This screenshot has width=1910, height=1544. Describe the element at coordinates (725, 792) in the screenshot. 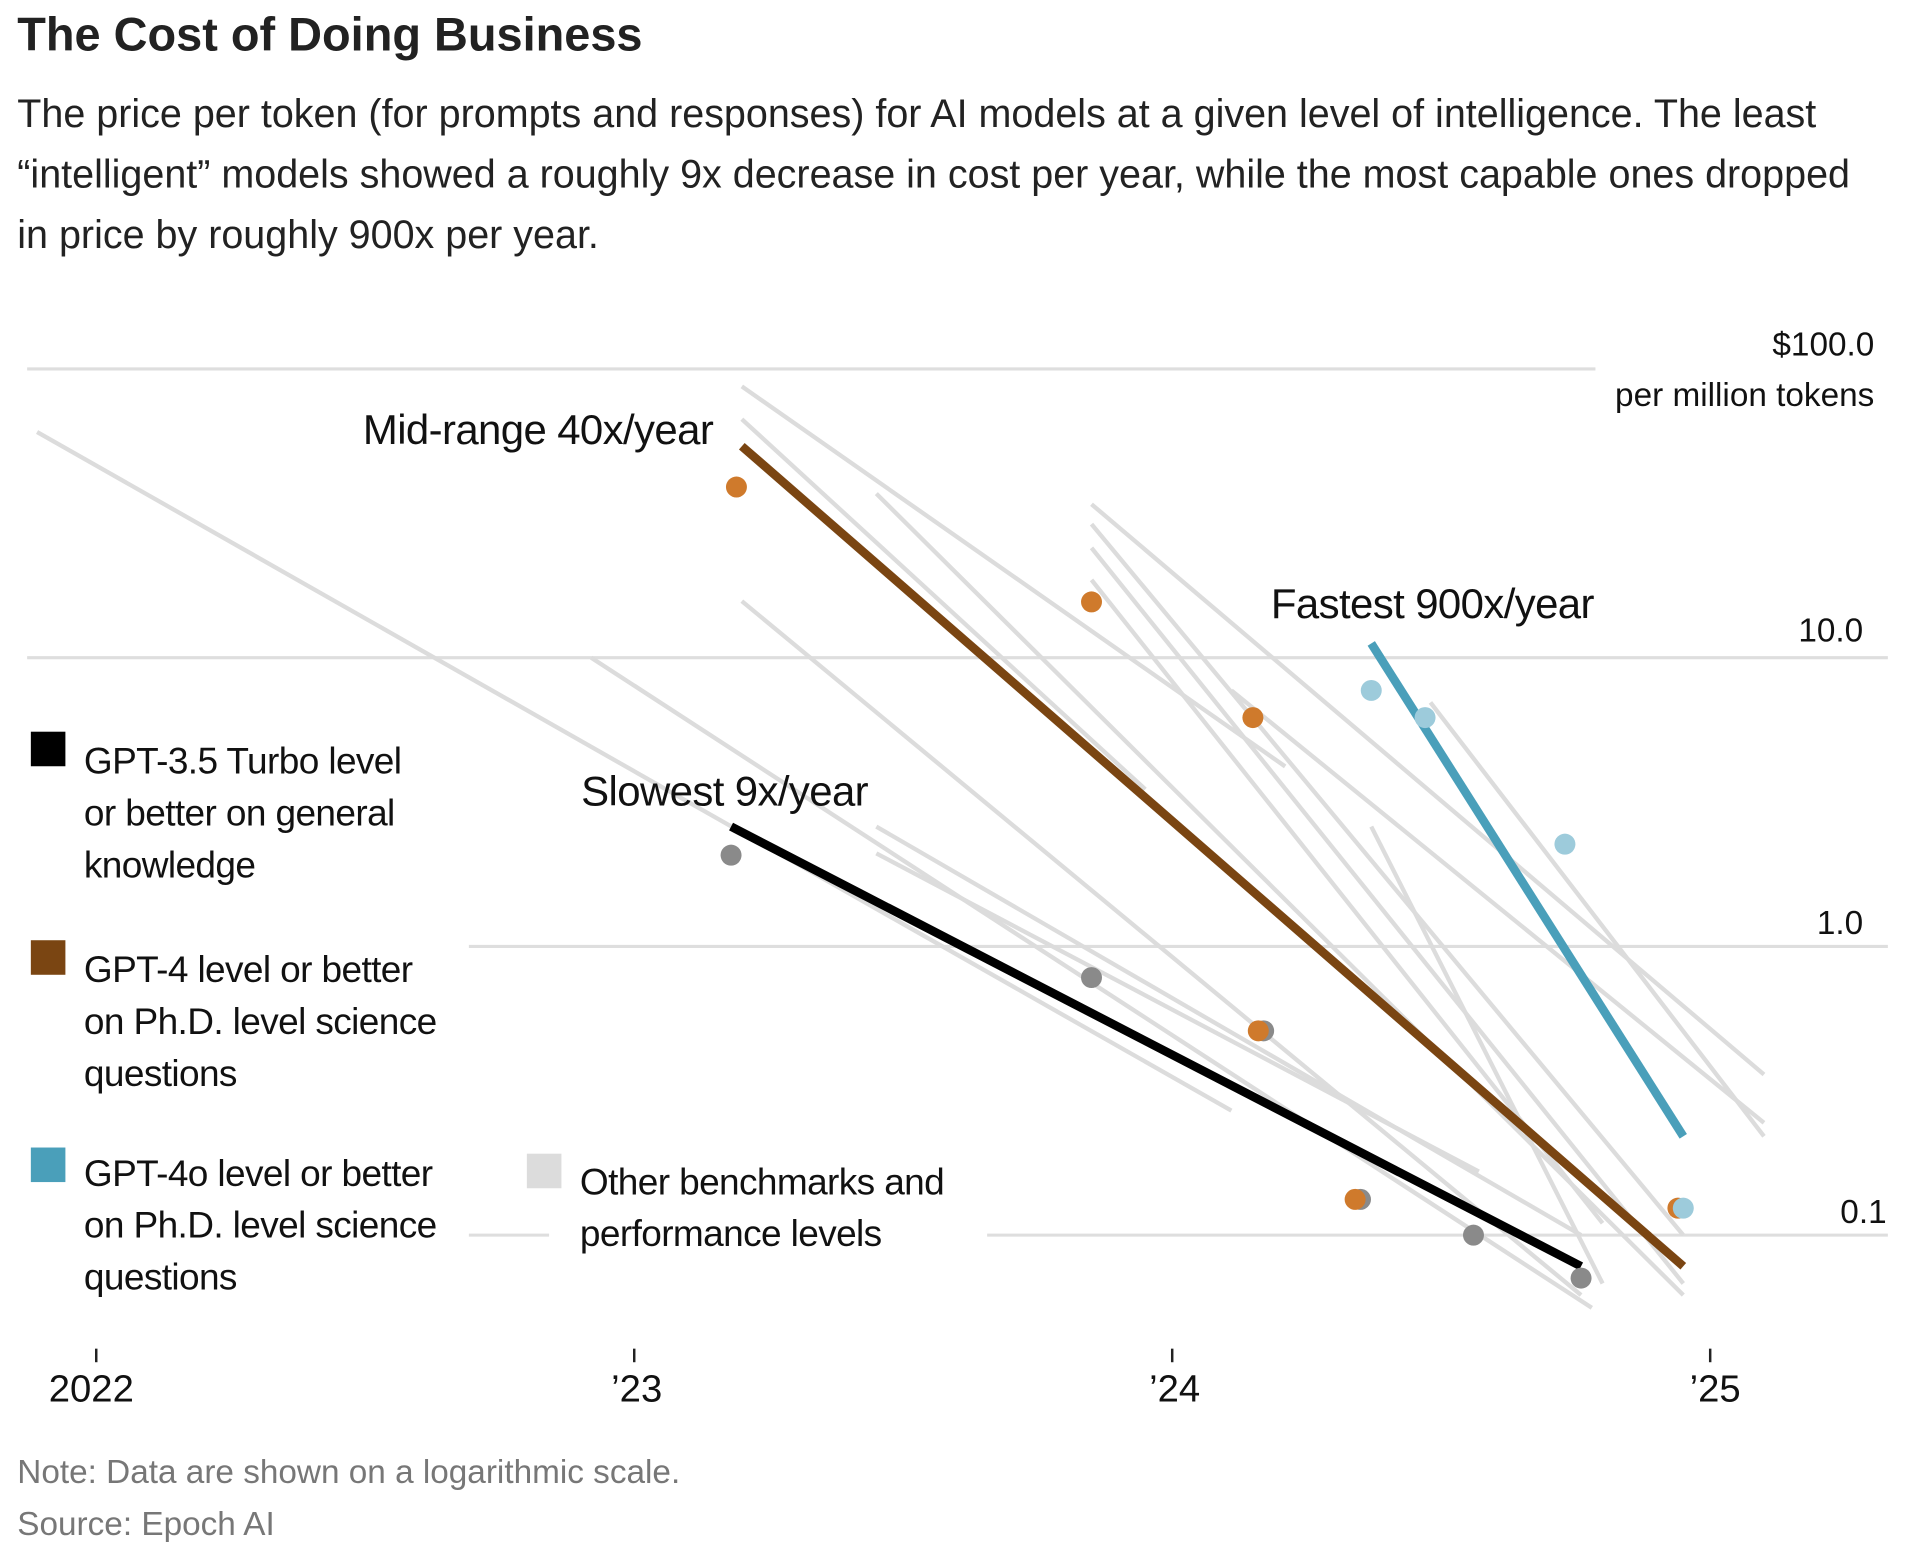

I see `annotation-slowest: Slowest 9x/year` at that location.